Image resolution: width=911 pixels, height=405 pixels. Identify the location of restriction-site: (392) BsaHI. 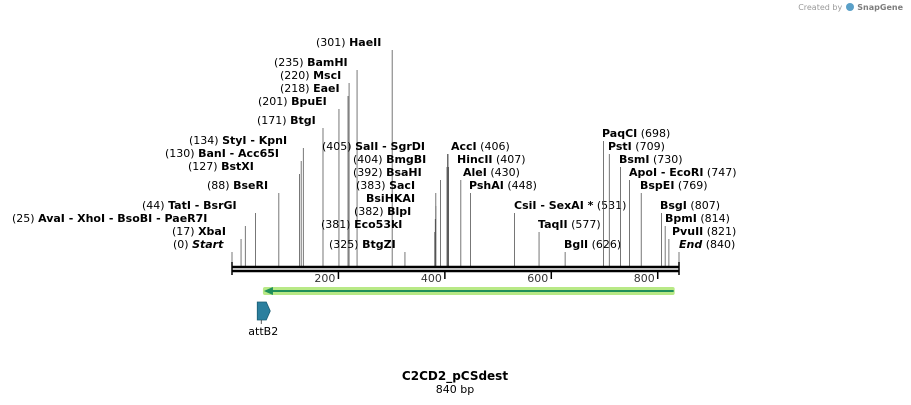
(397, 216).